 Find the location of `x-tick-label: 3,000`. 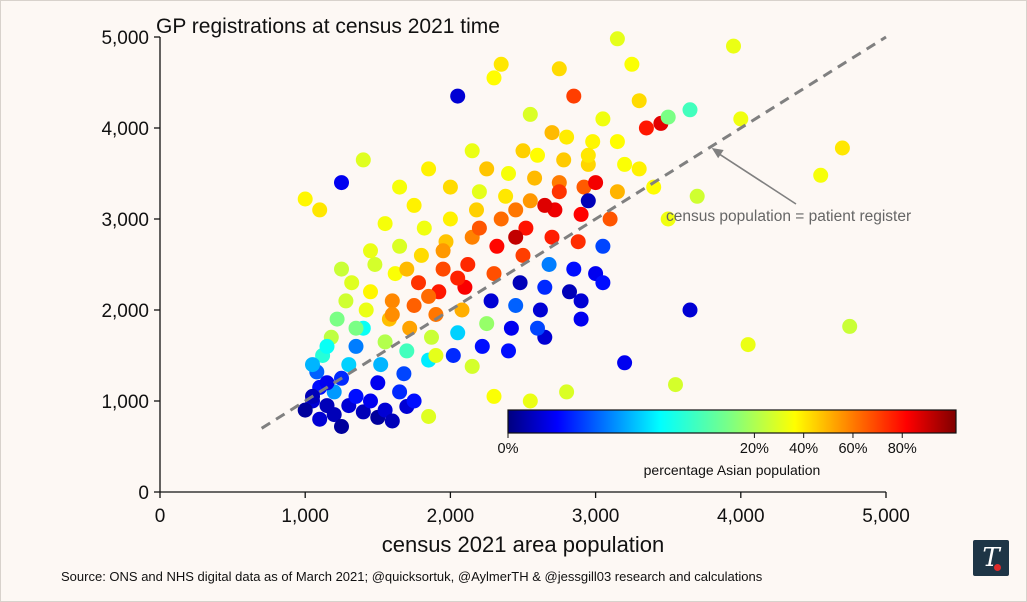

x-tick-label: 3,000 is located at coordinates (596, 516).